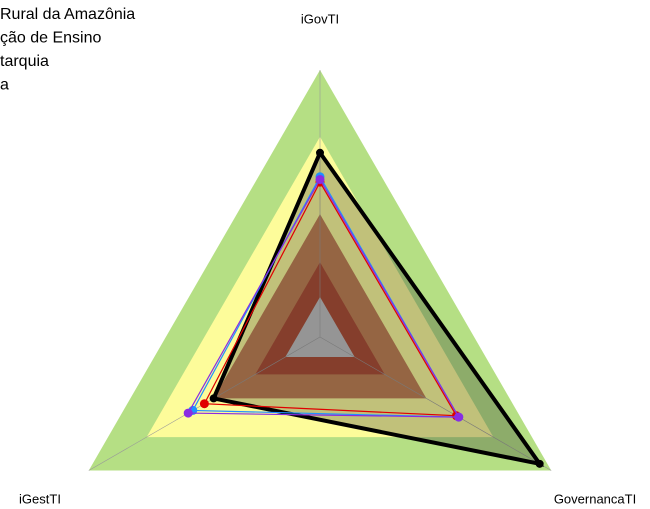 This screenshot has width=650, height=509. I want to click on legend-entry: ção de Ensino, so click(51, 38).